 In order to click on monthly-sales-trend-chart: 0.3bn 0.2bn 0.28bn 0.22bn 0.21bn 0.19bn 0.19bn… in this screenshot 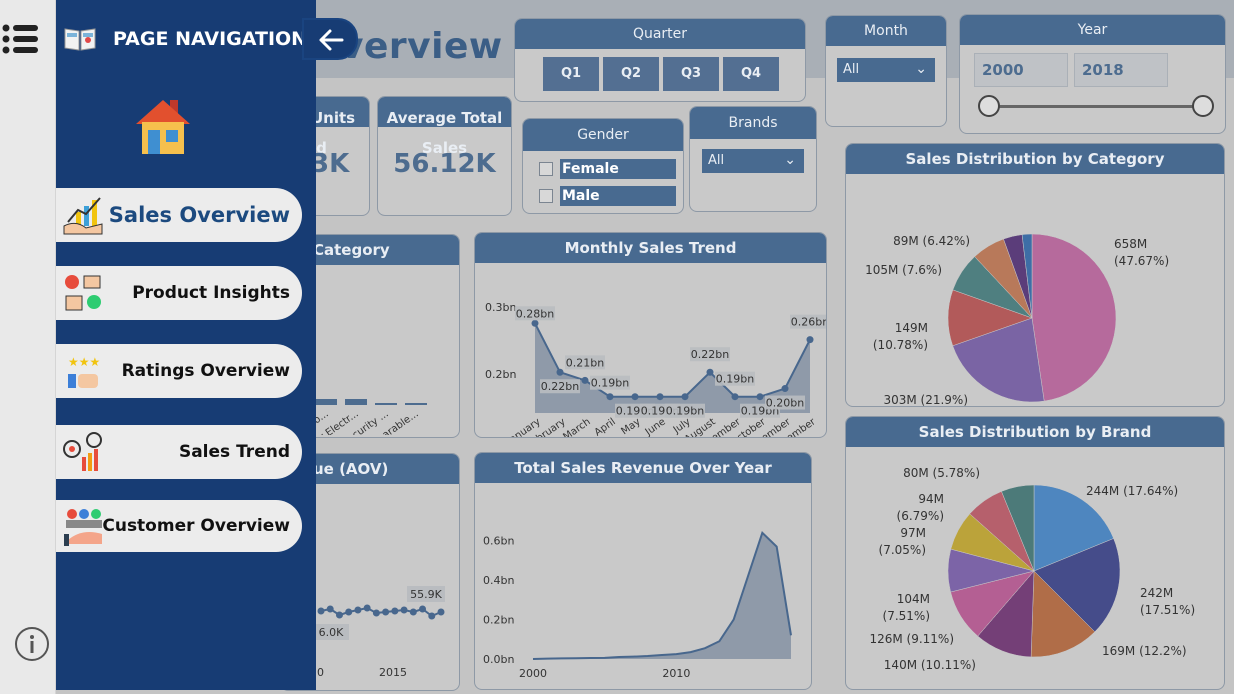, I will do `click(656, 369)`.